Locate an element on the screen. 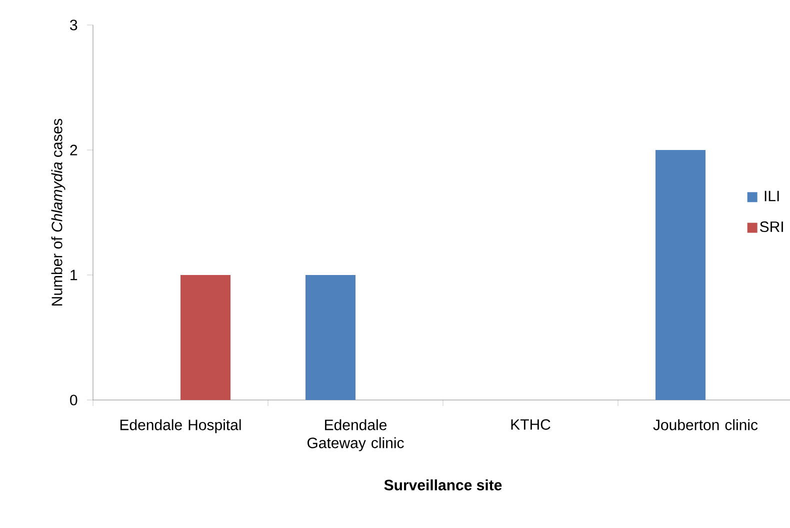  x-tick-label: KTHC is located at coordinates (530, 424).